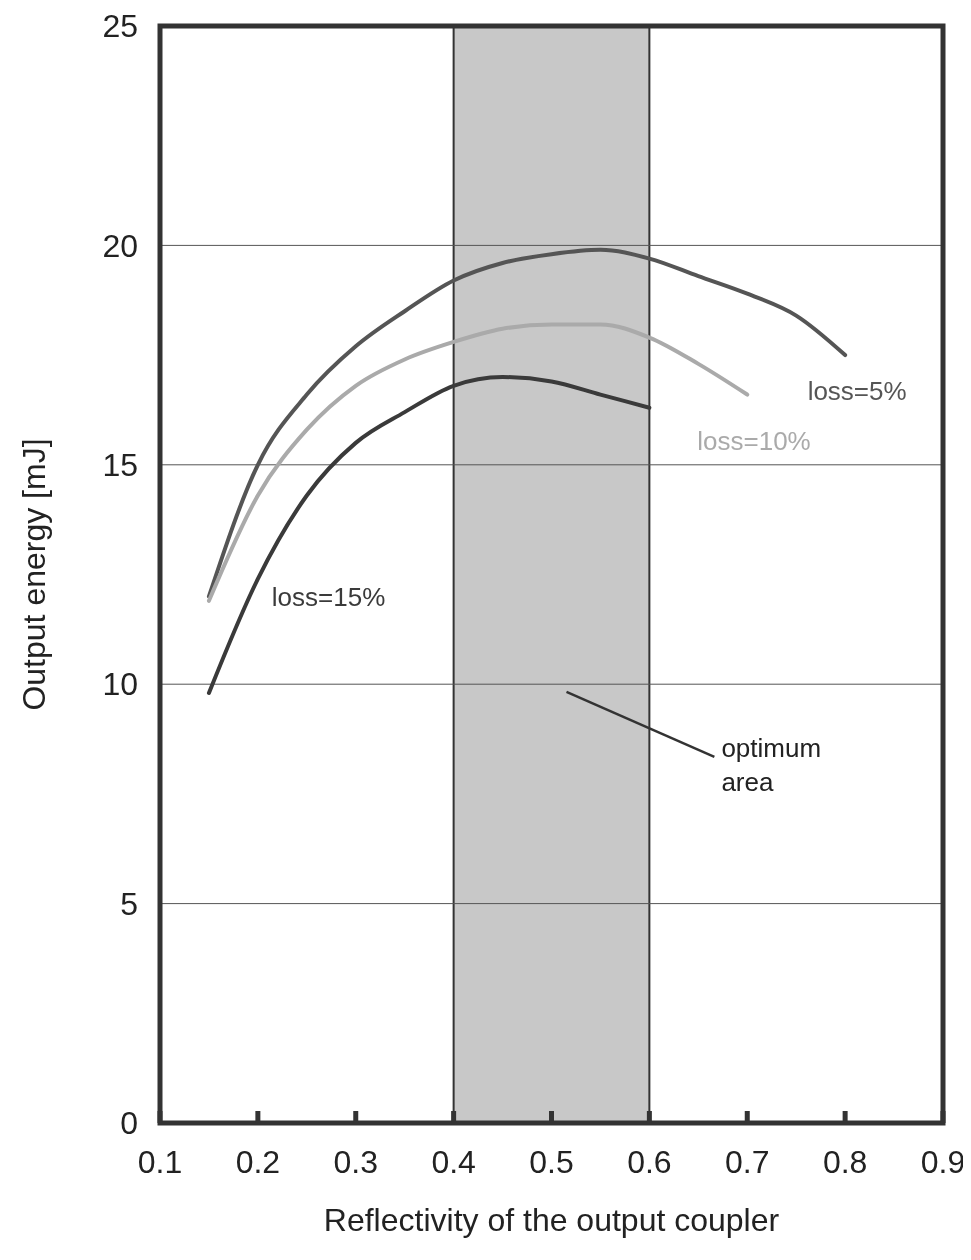 This screenshot has width=971, height=1260. I want to click on y-tick-label: 10, so click(120, 684).